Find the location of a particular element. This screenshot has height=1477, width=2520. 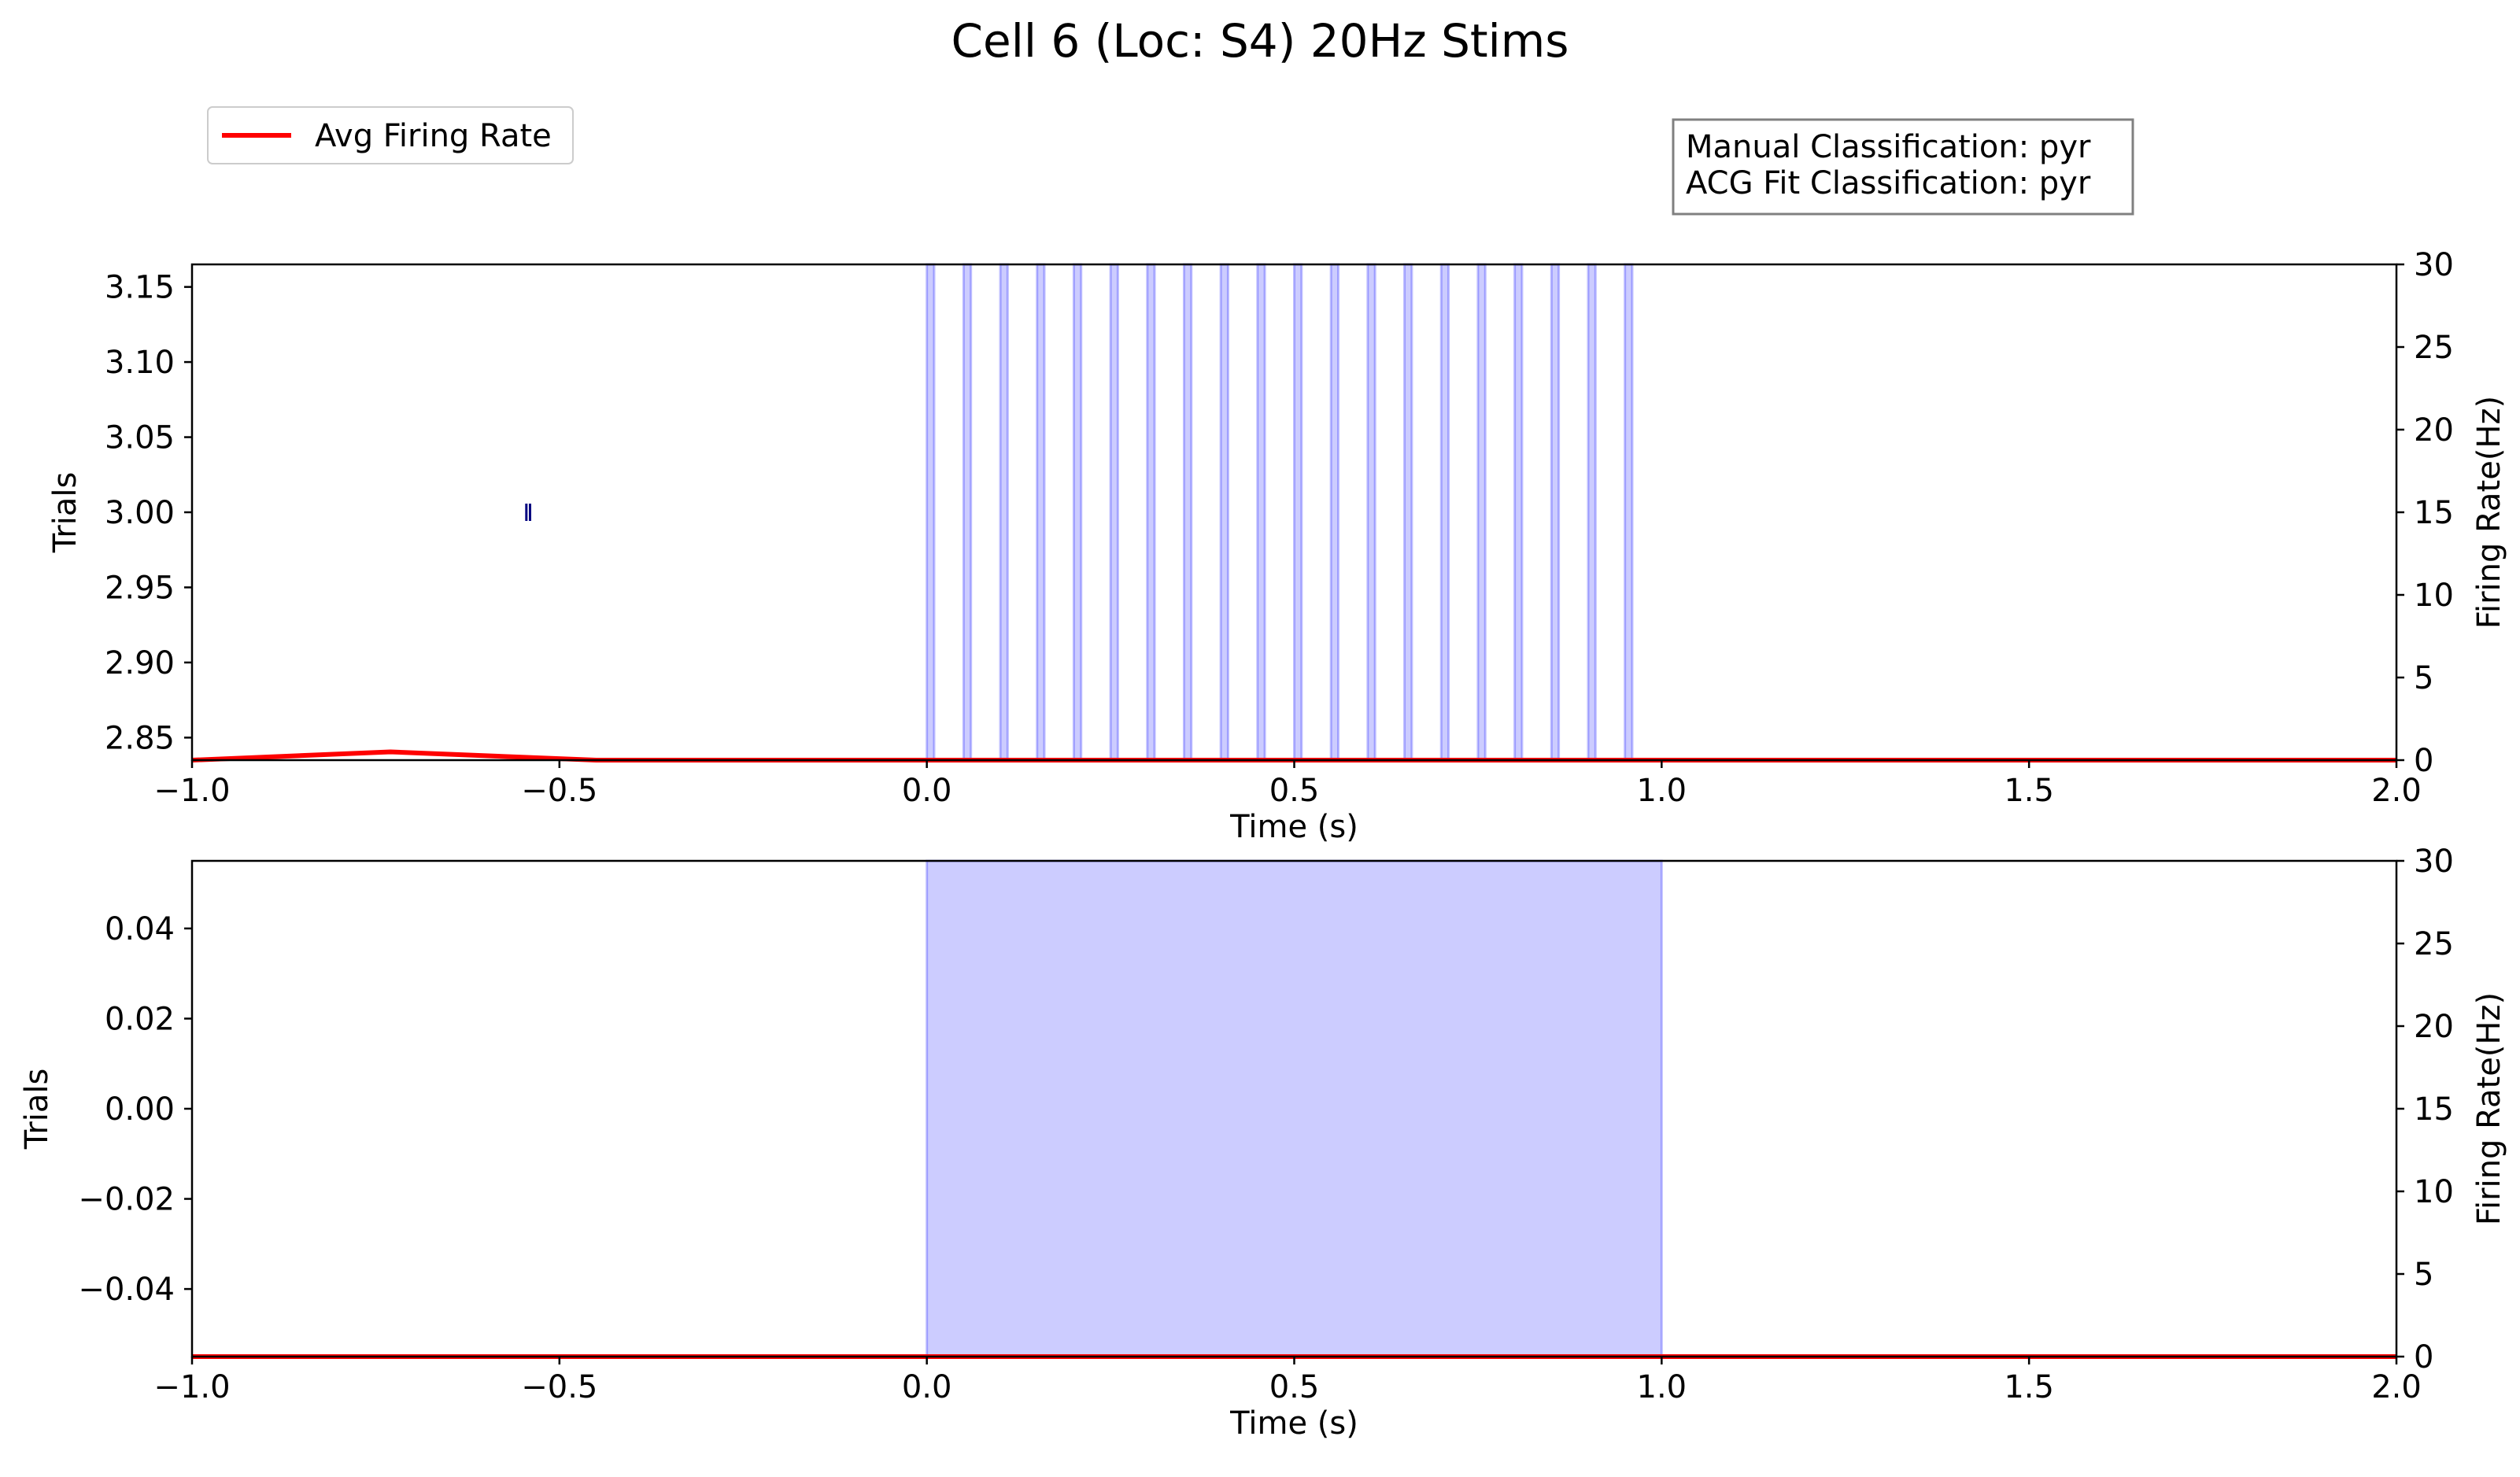

y-tick-label-2: 2.95 is located at coordinates (140, 588).